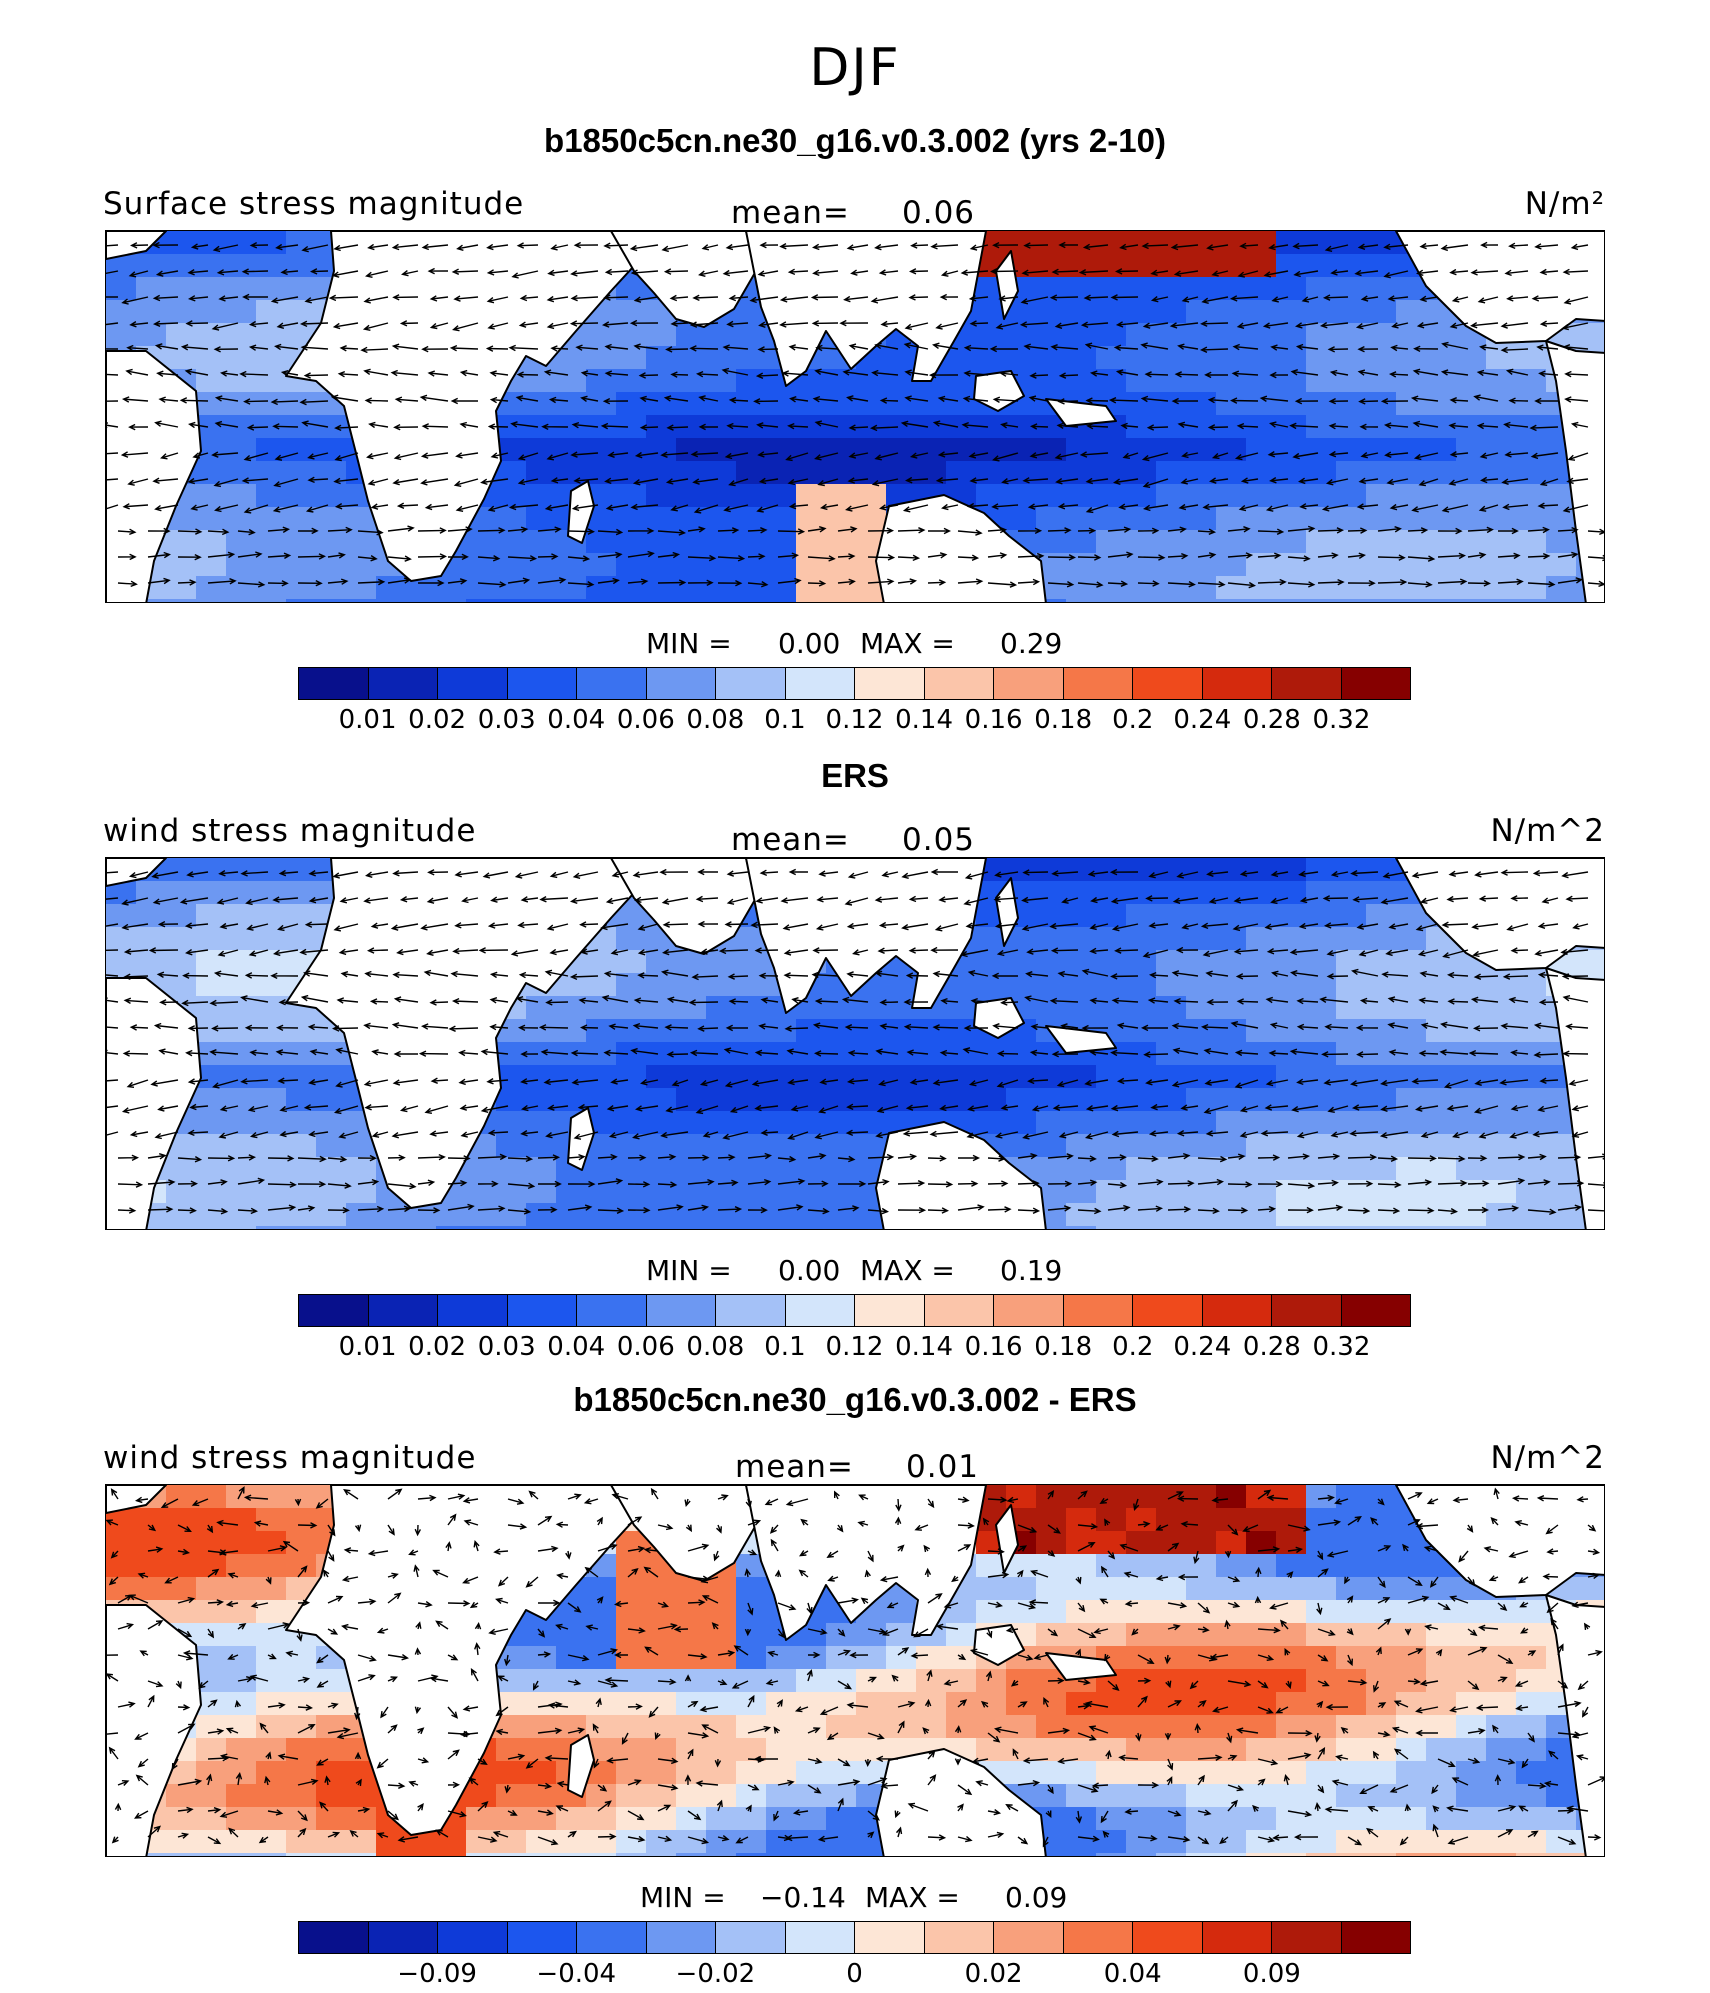 The height and width of the screenshot is (1993, 1710). I want to click on colorbar-swatch, so click(959, 683).